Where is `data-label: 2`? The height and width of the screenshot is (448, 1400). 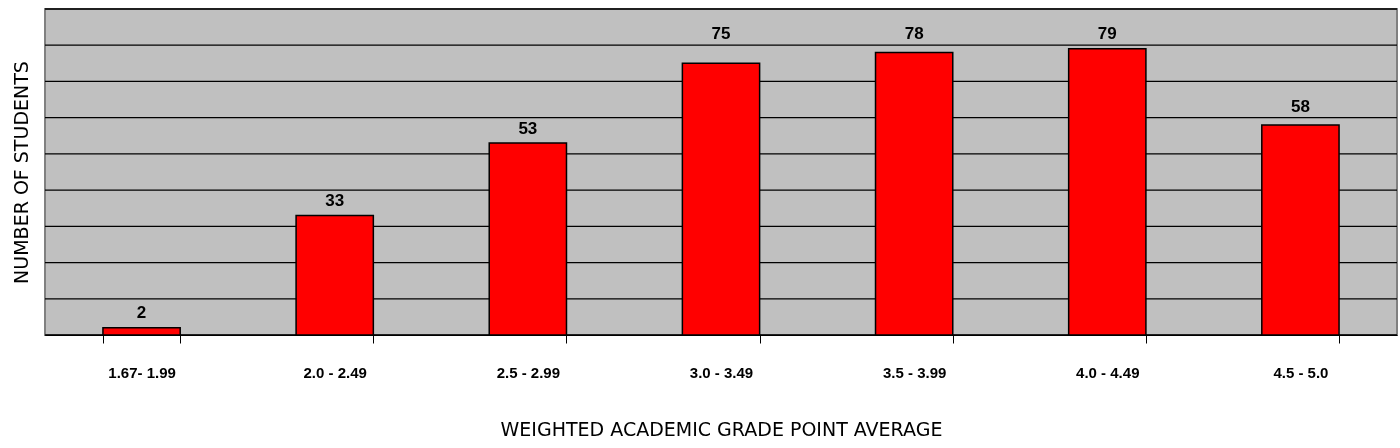
data-label: 2 is located at coordinates (141, 313).